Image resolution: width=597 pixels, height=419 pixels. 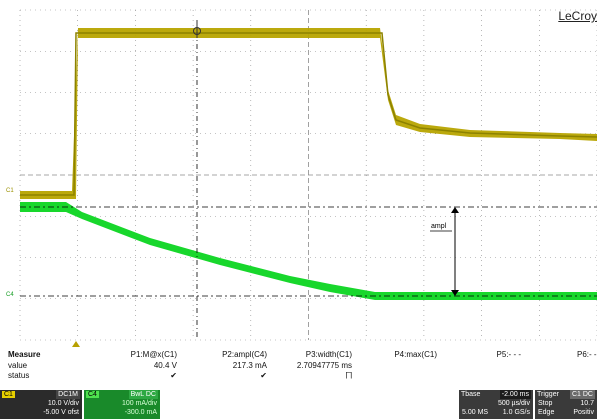 What do you see at coordinates (165, 365) in the screenshot?
I see `param-value-p1: 40.4 V` at bounding box center [165, 365].